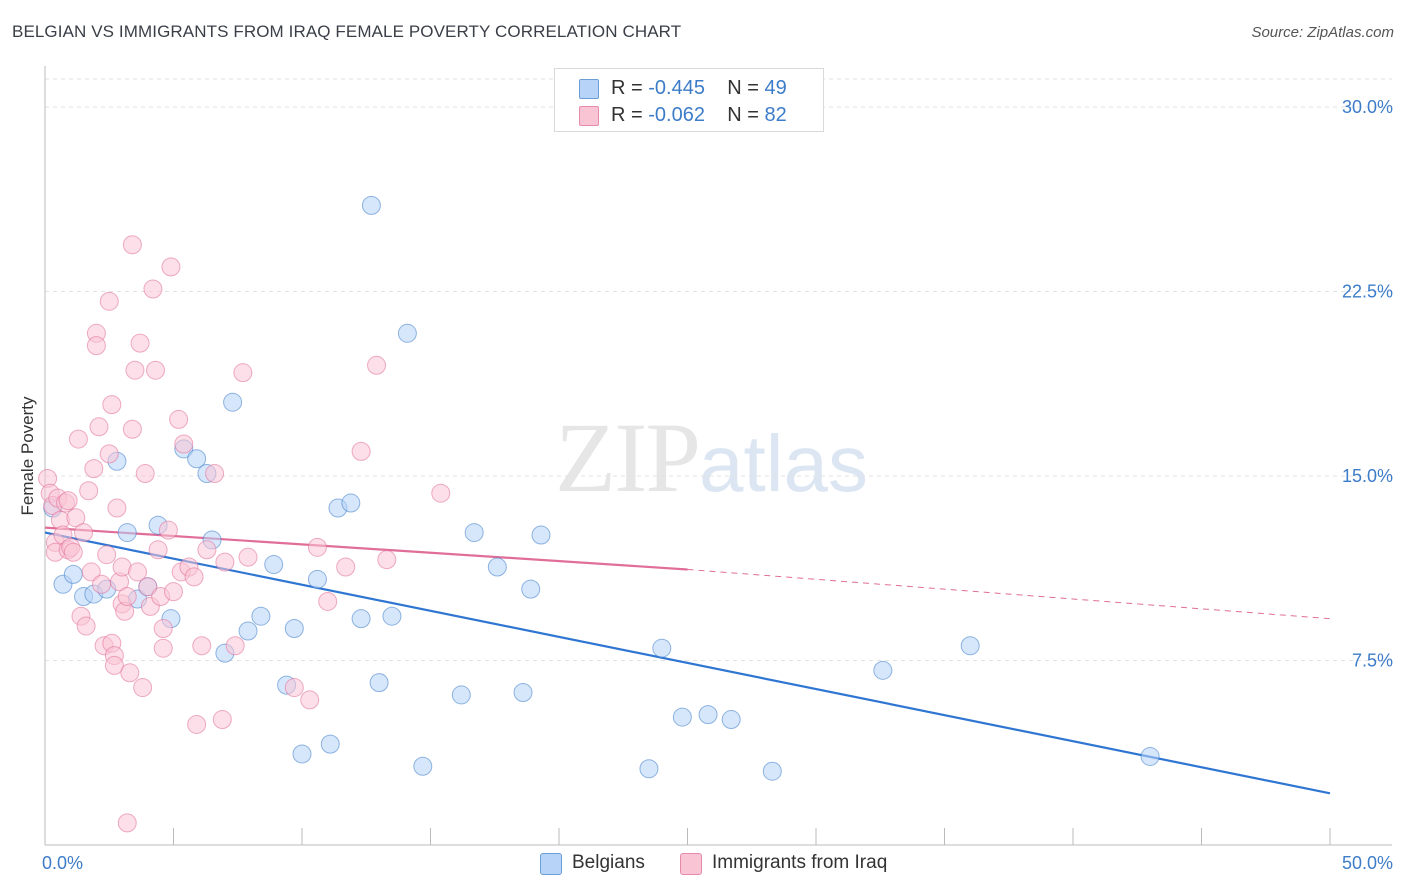 This screenshot has width=1406, height=892. I want to click on watermark: ZIPatlas, so click(711, 457).